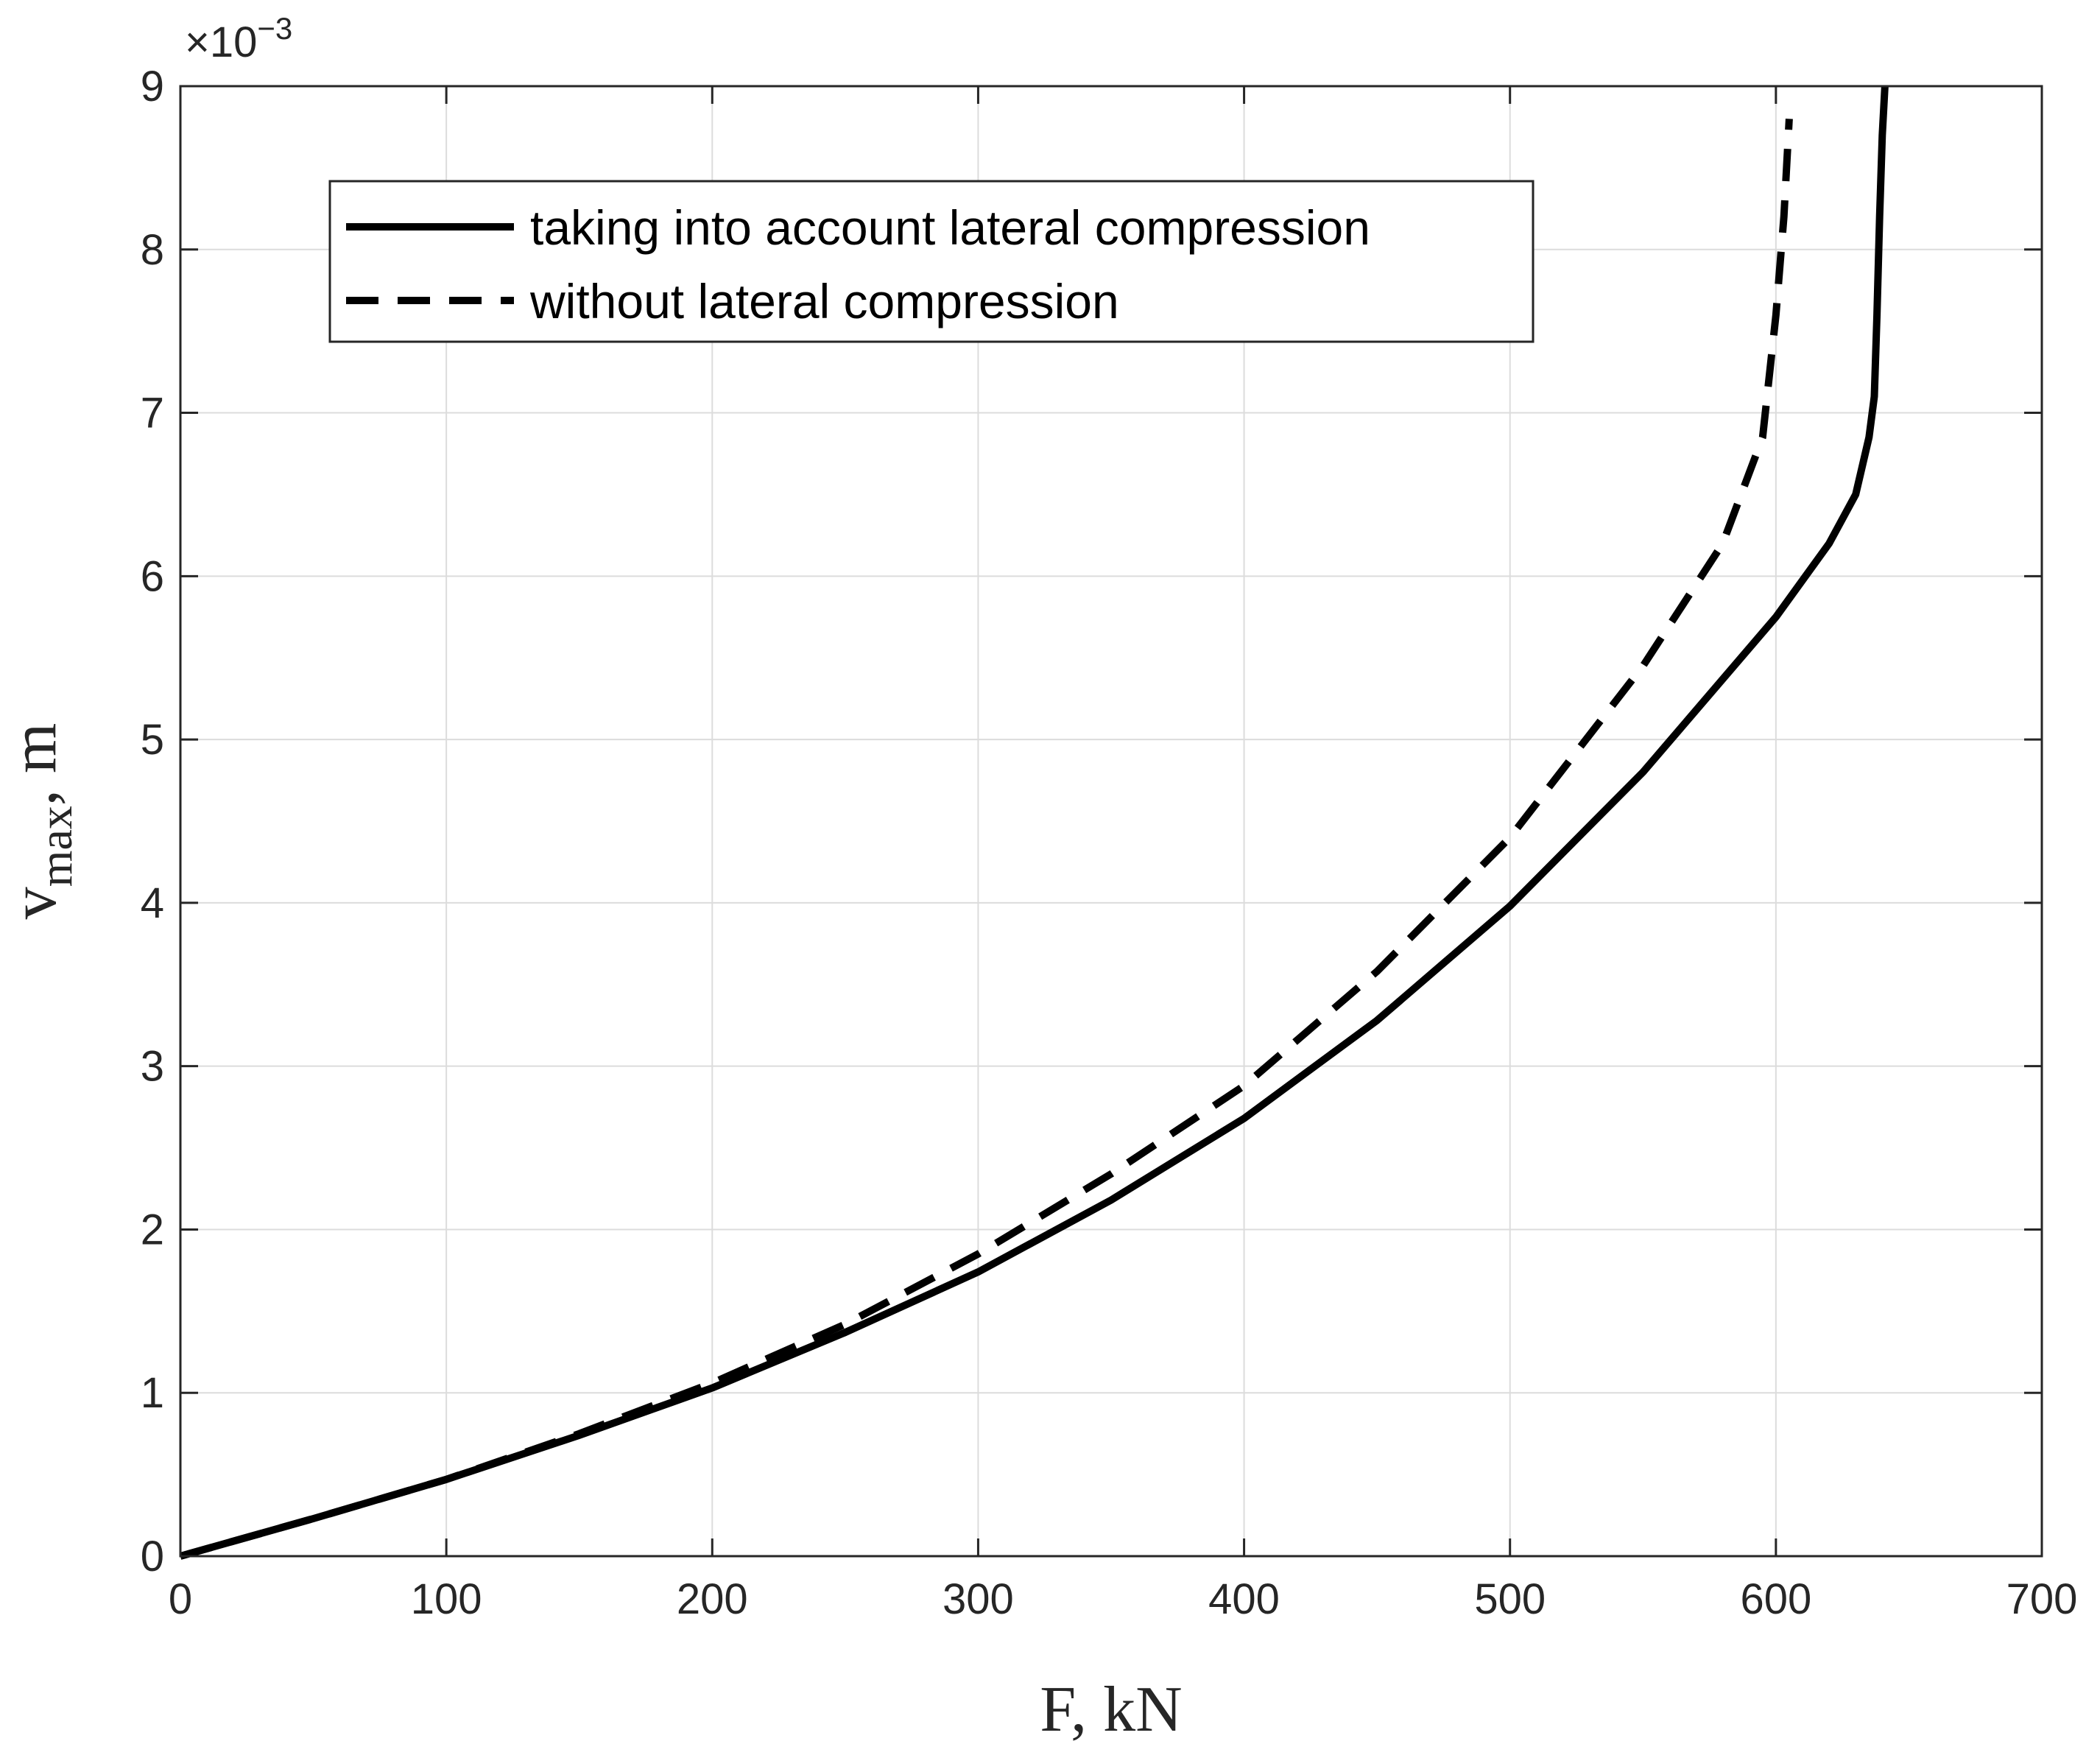 The width and height of the screenshot is (2100, 1755). Describe the element at coordinates (152, 1393) in the screenshot. I see `y-tick-label: 1` at that location.